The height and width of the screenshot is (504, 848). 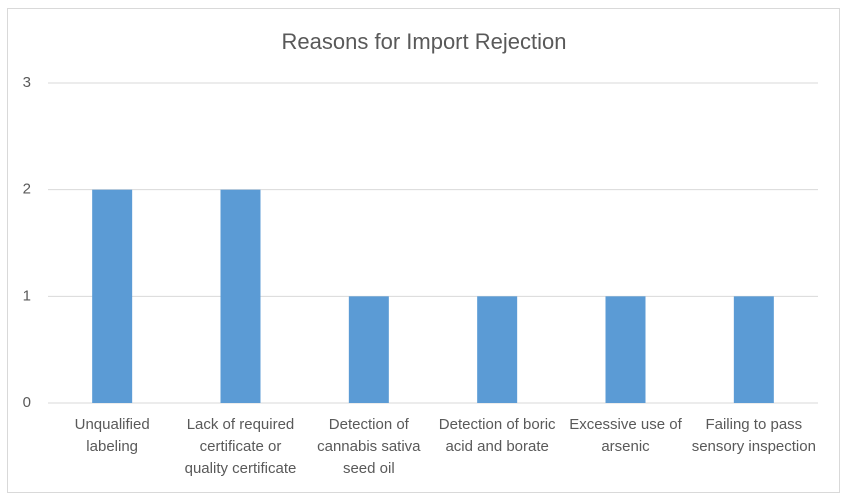 What do you see at coordinates (27, 402) in the screenshot?
I see `y-tick-label: 0` at bounding box center [27, 402].